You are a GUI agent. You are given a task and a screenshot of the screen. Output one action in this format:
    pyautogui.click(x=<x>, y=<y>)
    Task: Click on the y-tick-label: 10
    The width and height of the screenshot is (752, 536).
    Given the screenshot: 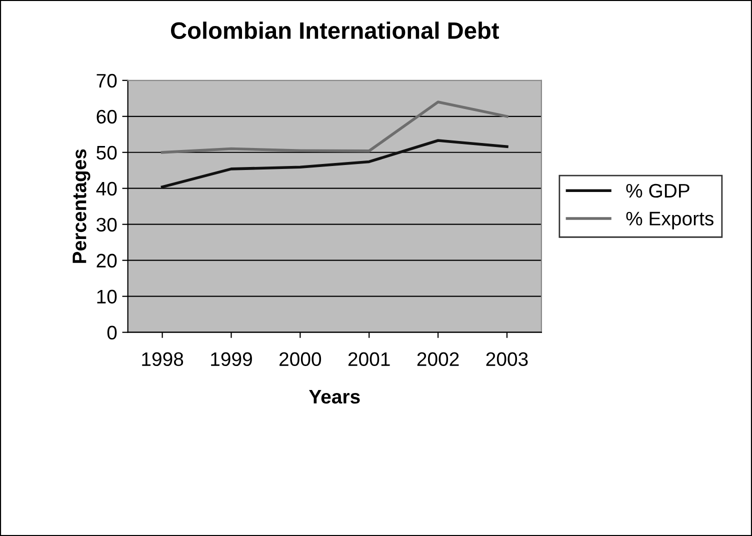 What is the action you would take?
    pyautogui.click(x=107, y=297)
    